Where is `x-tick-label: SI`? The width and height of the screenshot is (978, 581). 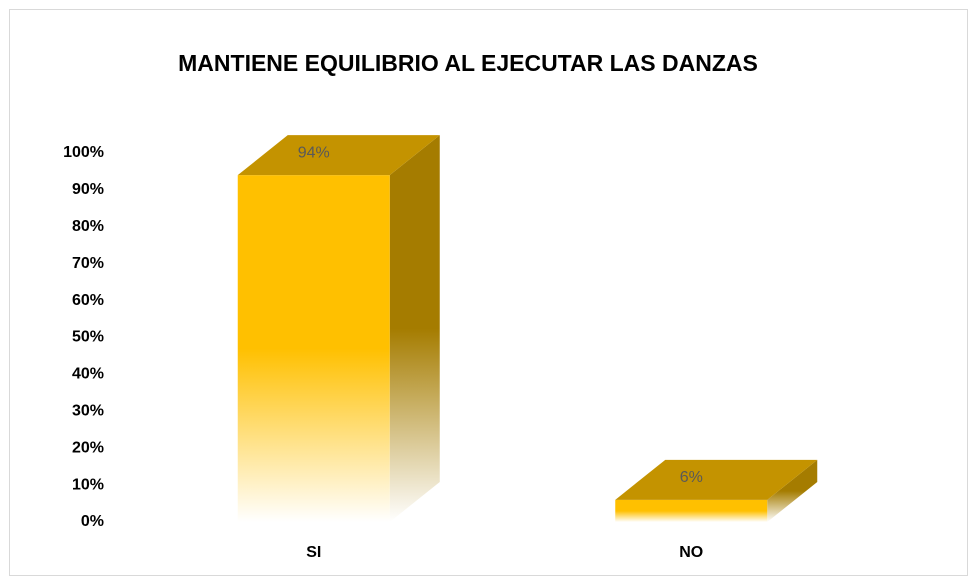 x-tick-label: SI is located at coordinates (313, 552).